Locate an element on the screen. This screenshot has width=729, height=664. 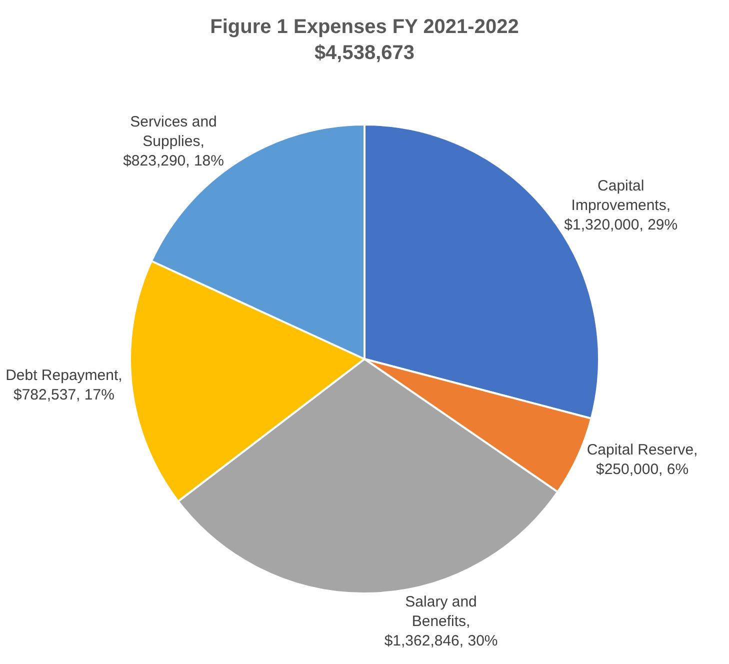
chart-title: Figure 1 Expenses FY 2021-2022 is located at coordinates (364, 27).